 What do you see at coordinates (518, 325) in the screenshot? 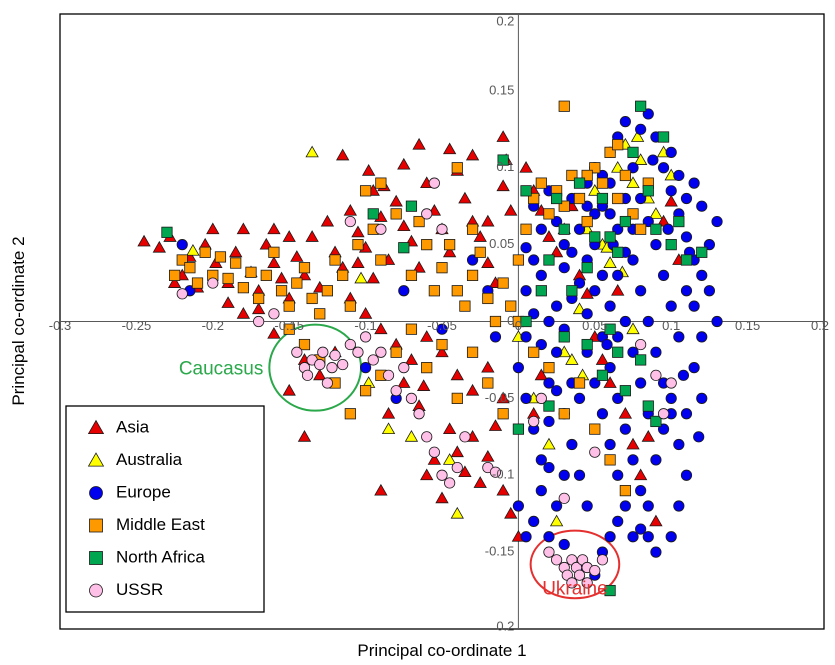
I see `x-tick-label: 0` at bounding box center [518, 325].